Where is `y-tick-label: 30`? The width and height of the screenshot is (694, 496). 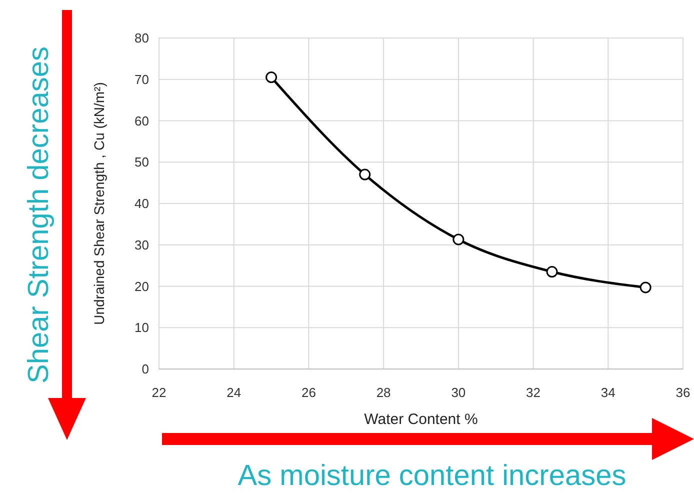
y-tick-label: 30 is located at coordinates (141, 244).